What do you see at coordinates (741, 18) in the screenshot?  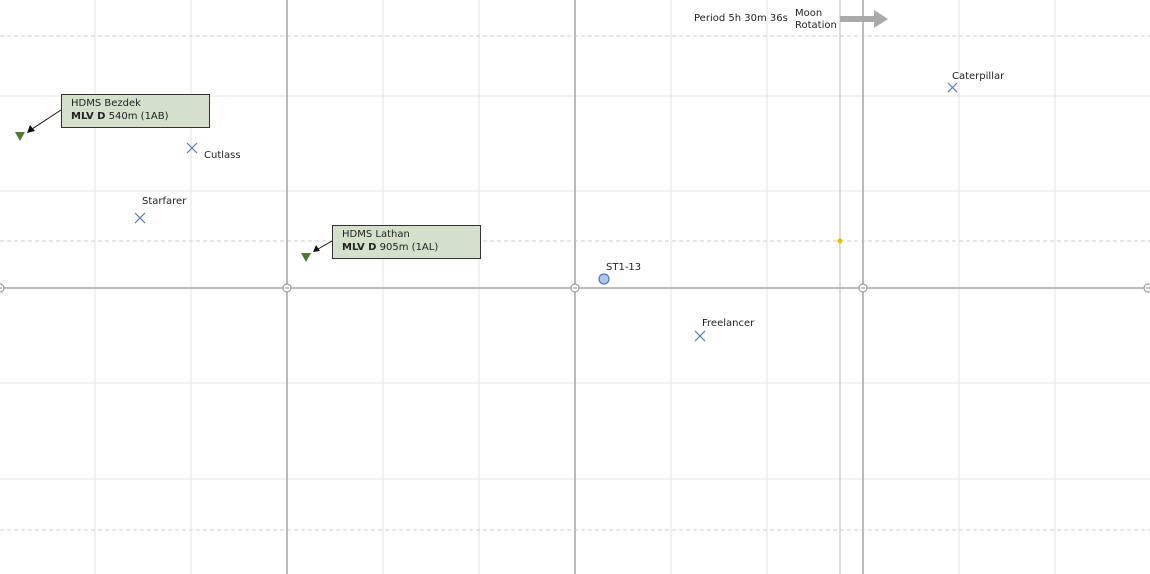 I see `rotation-period-label: Period 5h 30m 36s` at bounding box center [741, 18].